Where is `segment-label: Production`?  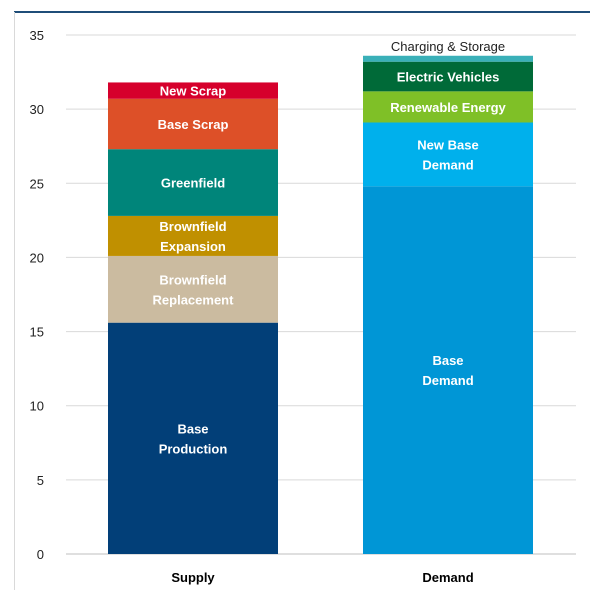
segment-label: Production is located at coordinates (193, 448).